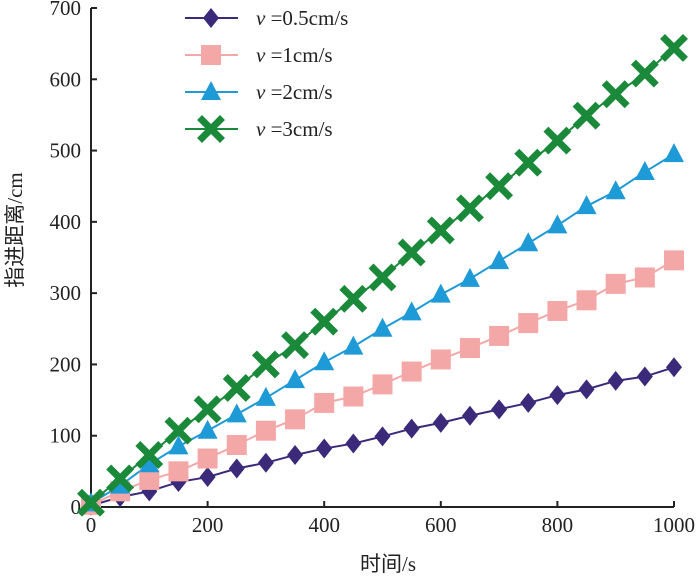  Describe the element at coordinates (390, 519) in the screenshot. I see `x-ticks: 0 200 400 600 800 1000` at that location.